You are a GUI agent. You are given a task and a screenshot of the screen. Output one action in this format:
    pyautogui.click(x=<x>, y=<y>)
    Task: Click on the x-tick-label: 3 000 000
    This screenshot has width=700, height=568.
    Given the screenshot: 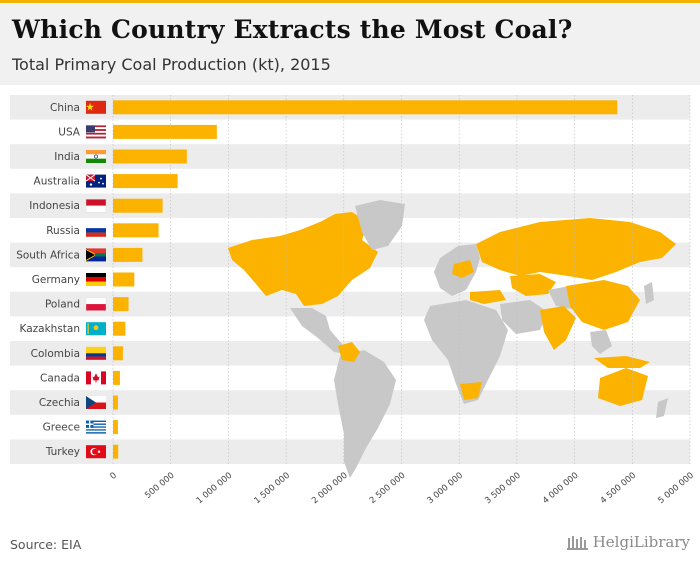 What is the action you would take?
    pyautogui.click(x=446, y=488)
    